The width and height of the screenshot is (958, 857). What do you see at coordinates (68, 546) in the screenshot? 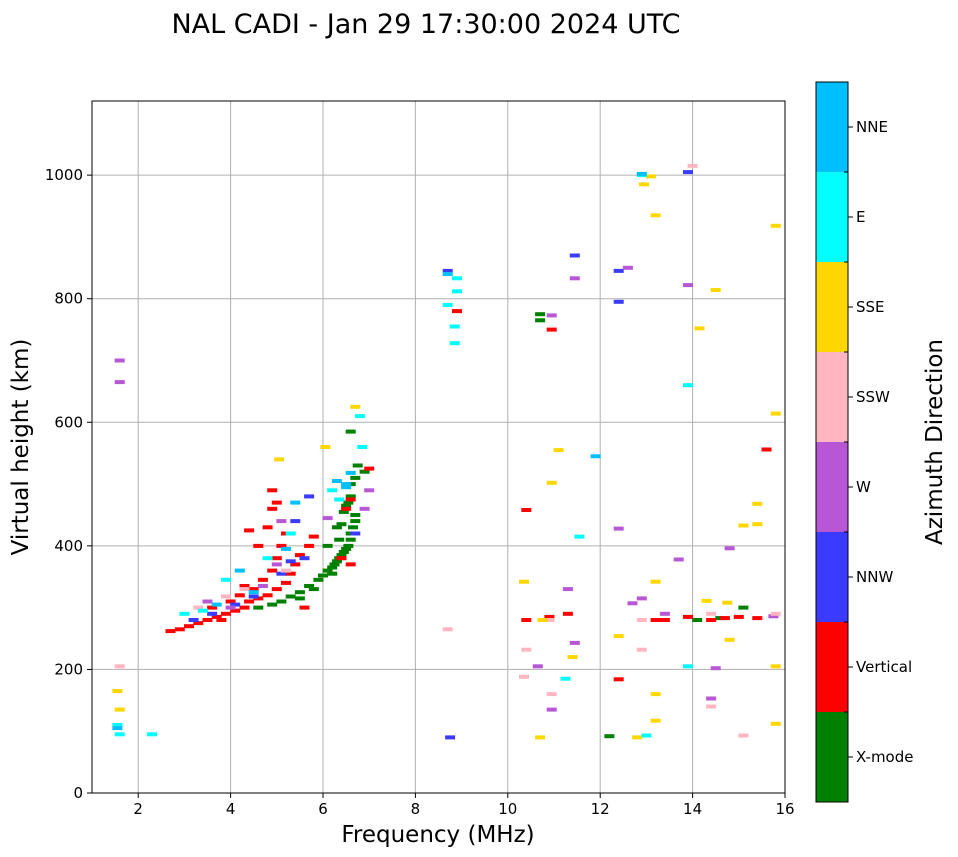
I see `y-tick-label: 400` at bounding box center [68, 546].